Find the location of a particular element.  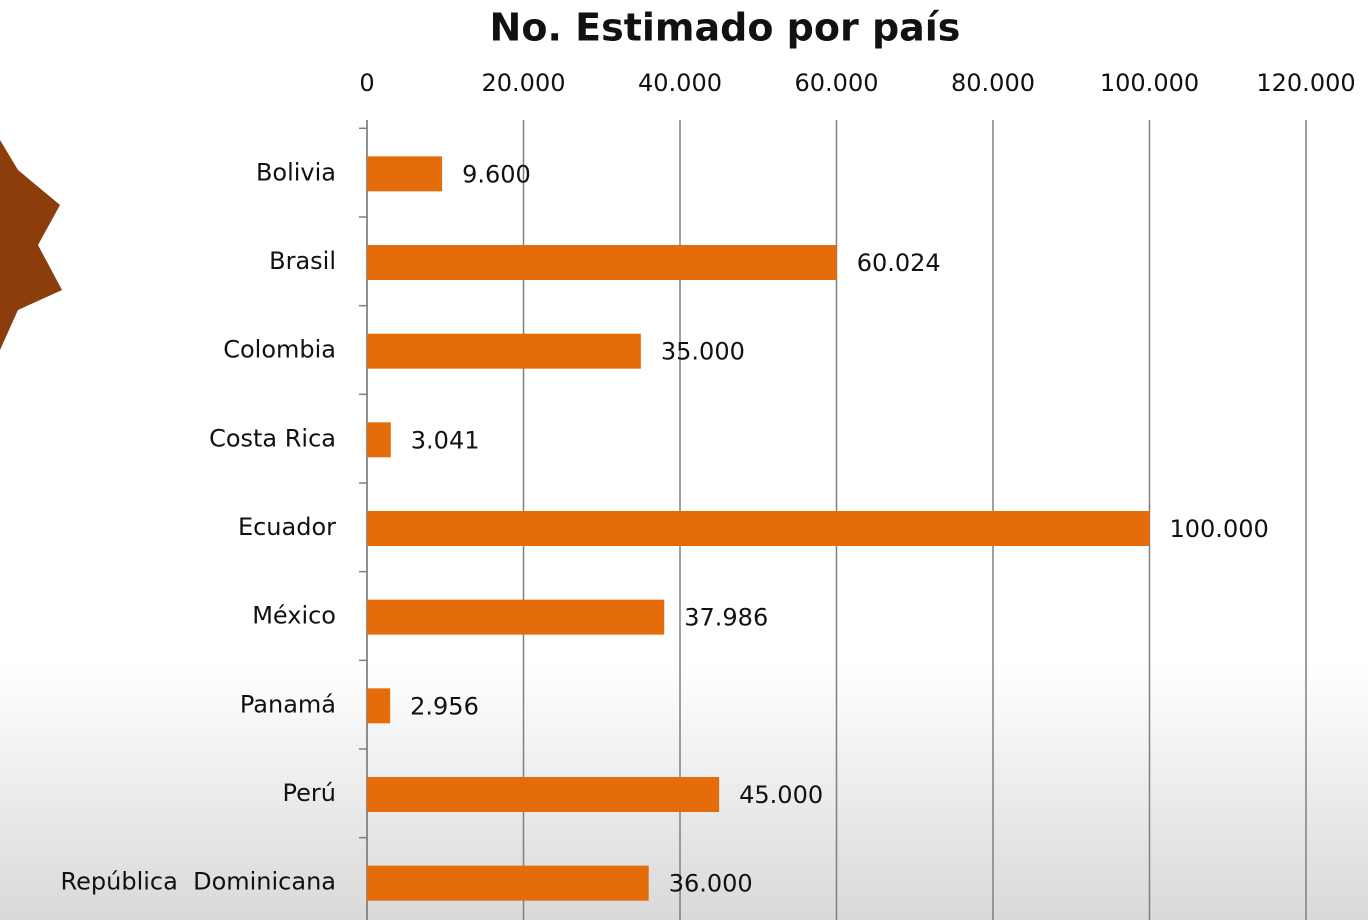

x-tick-label: 20.000 is located at coordinates (524, 83).